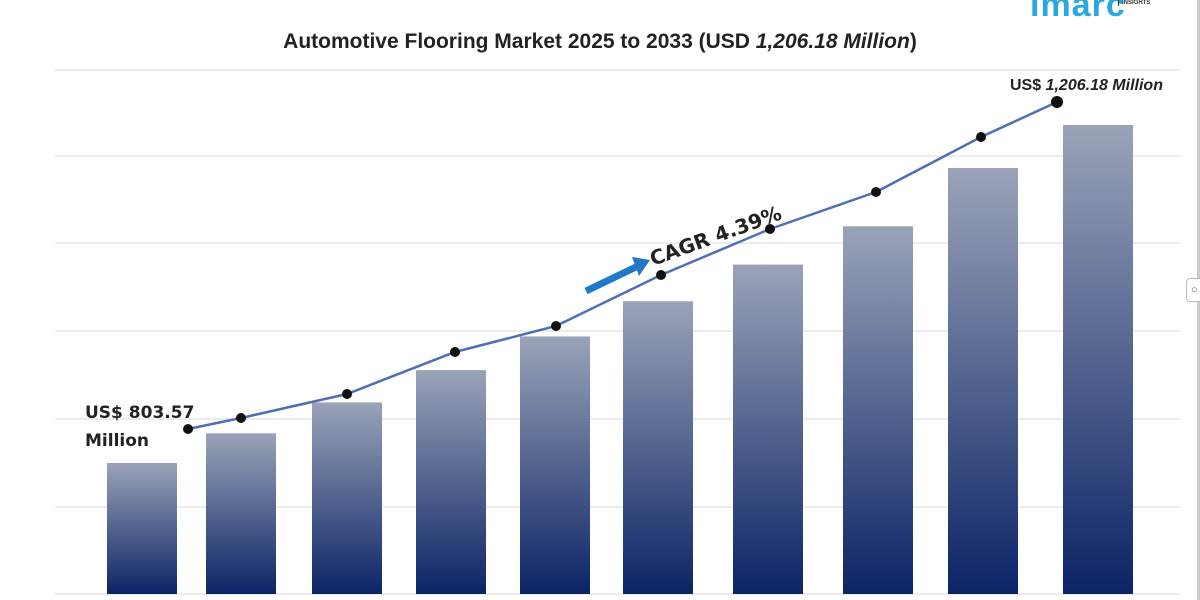  I want to click on trend-point-2032, so click(981, 137).